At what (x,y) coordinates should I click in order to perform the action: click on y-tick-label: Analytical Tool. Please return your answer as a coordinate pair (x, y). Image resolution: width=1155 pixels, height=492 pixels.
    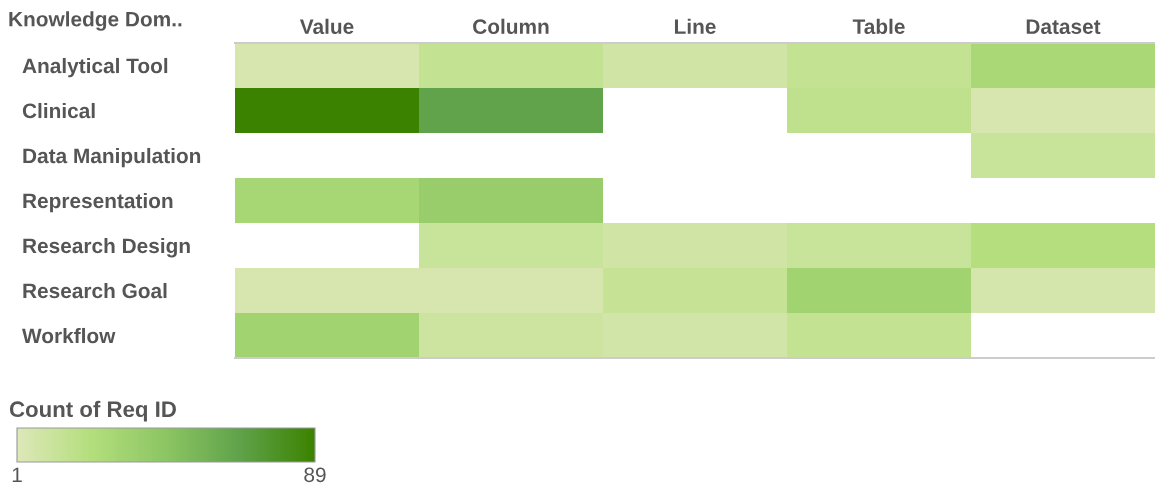
    Looking at the image, I should click on (95, 67).